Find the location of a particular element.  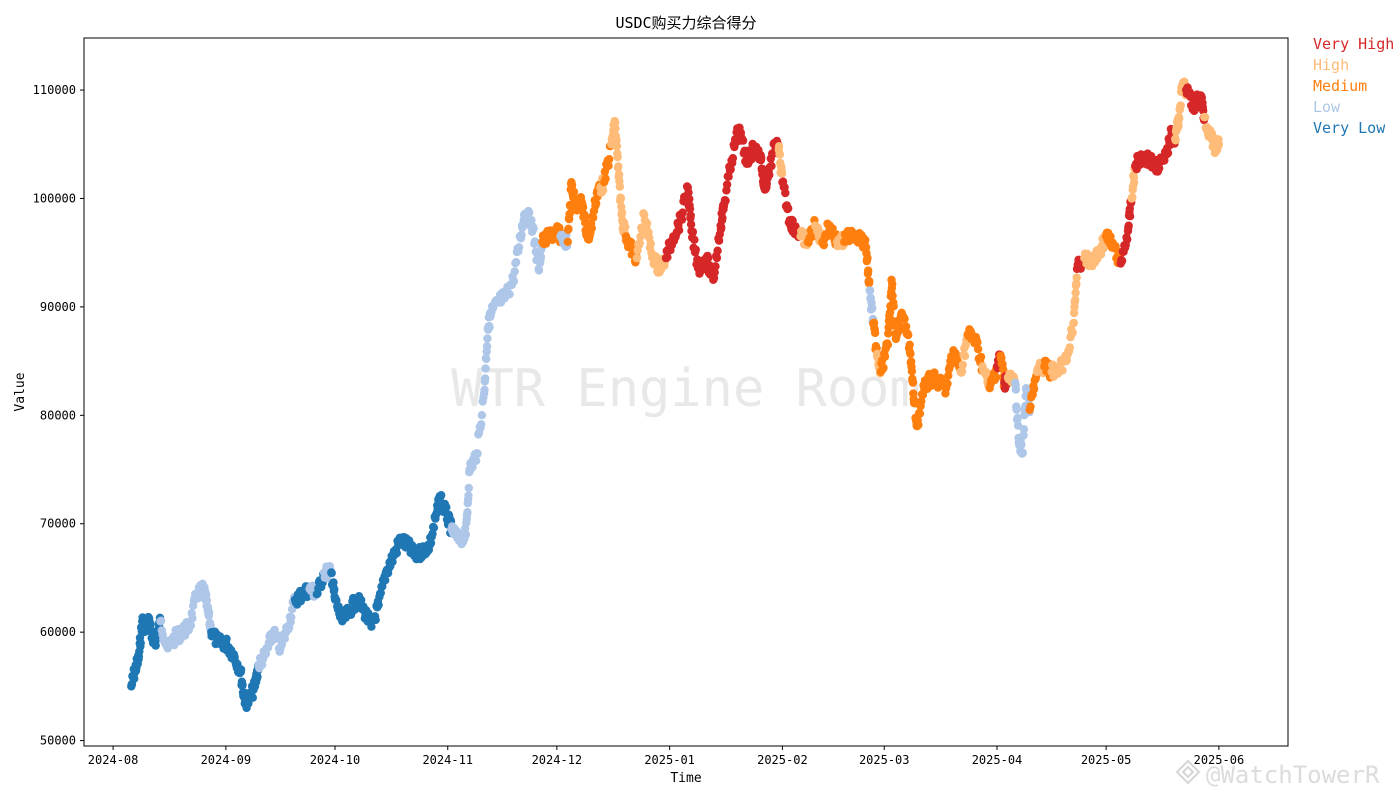

y-tick-label: 80000 is located at coordinates (58, 415).